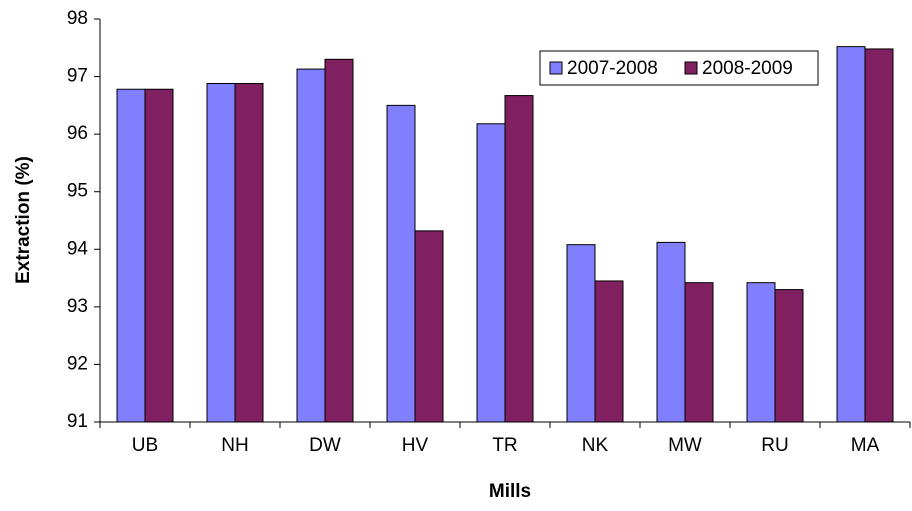  I want to click on x-tick-label: DW, so click(325, 445).